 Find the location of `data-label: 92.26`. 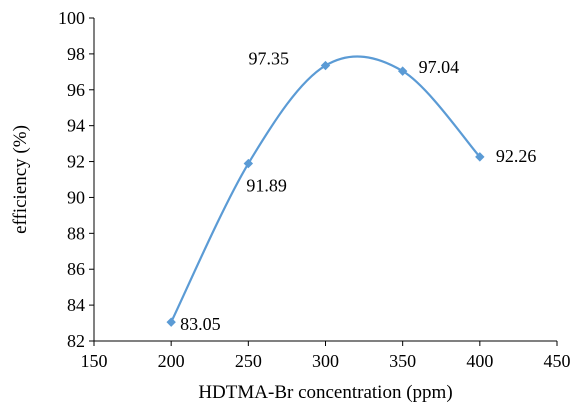

data-label: 92.26 is located at coordinates (516, 156).